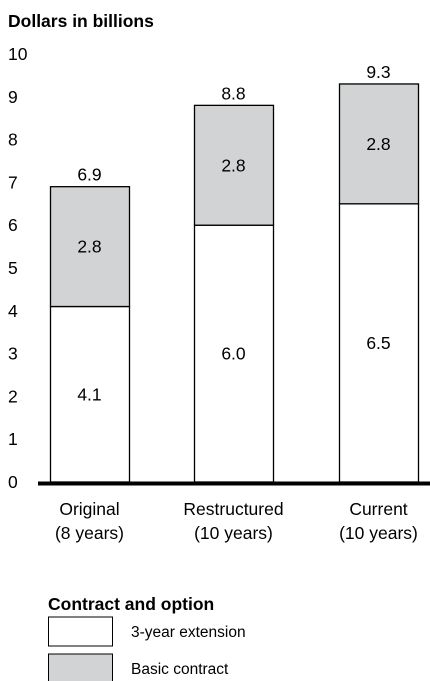 This screenshot has height=681, width=430. What do you see at coordinates (13, 182) in the screenshot?
I see `y-tick-label: 7` at bounding box center [13, 182].